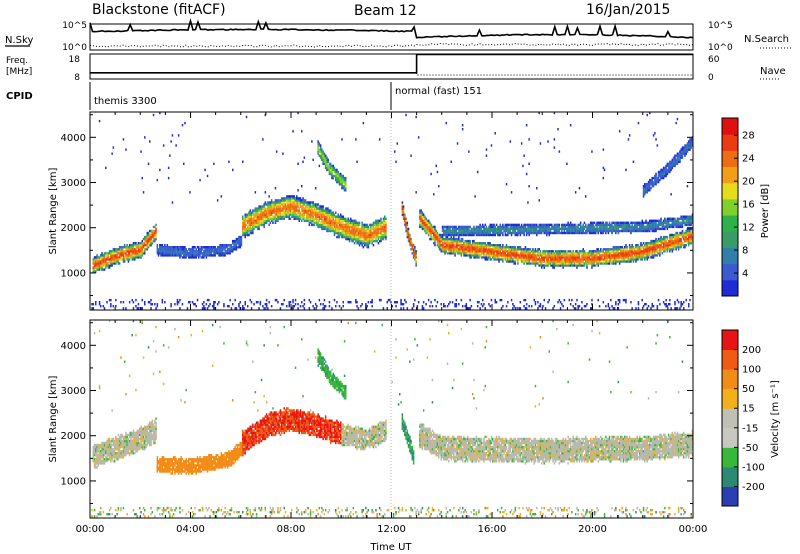  What do you see at coordinates (711, 78) in the screenshot?
I see `nave-tick-bottom: 0` at bounding box center [711, 78].